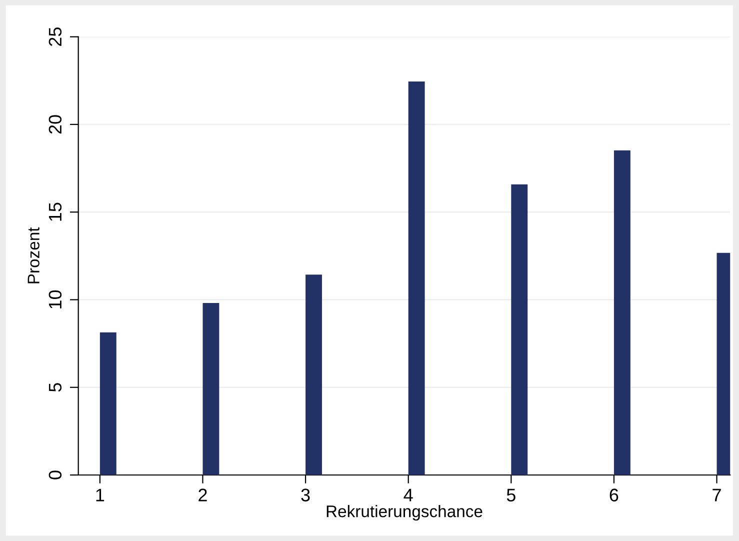 Image resolution: width=739 pixels, height=541 pixels. I want to click on x-axis-title: Rekrutierungschance, so click(404, 513).